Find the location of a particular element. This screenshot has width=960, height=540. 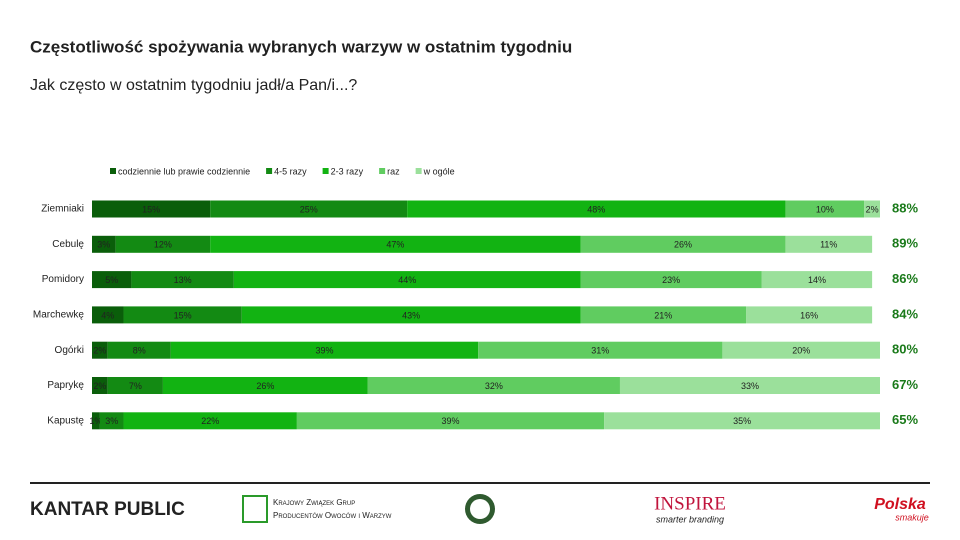

data-label: 43% is located at coordinates (411, 315).